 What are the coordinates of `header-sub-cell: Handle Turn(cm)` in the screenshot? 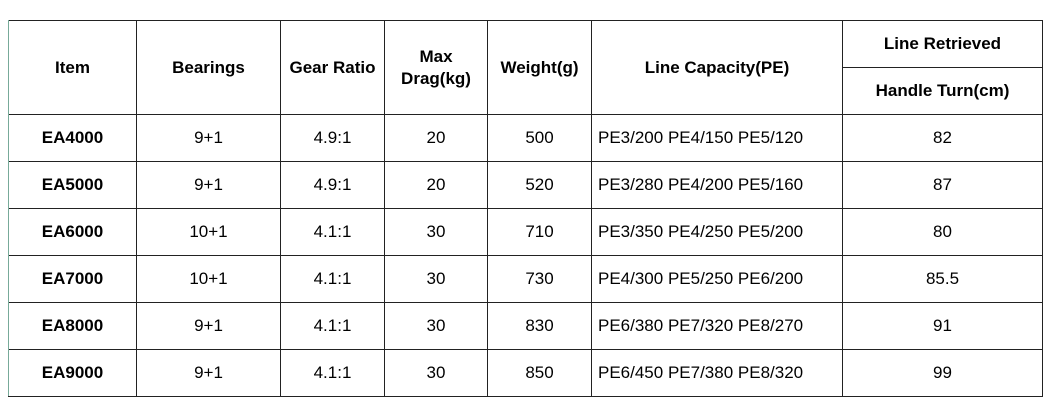 It's located at (942, 91).